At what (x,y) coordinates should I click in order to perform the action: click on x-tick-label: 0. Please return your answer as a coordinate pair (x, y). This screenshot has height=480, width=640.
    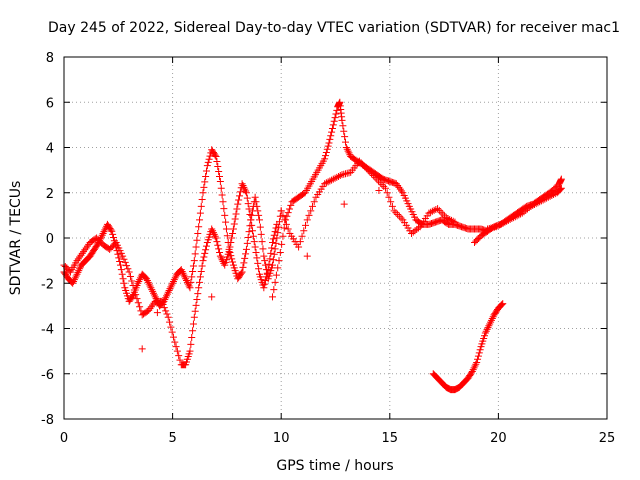
    Looking at the image, I should click on (64, 438).